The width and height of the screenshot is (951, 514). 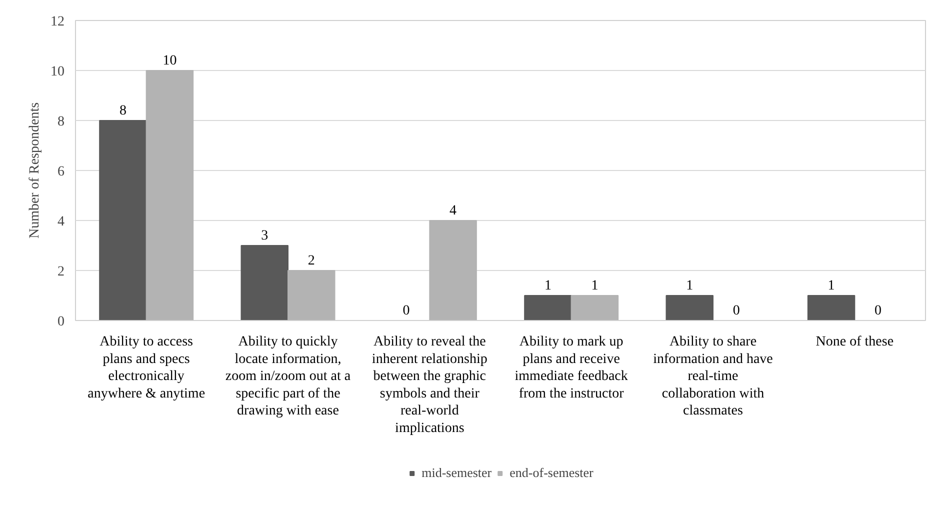 I want to click on x-tick-label: None of these, so click(x=855, y=342).